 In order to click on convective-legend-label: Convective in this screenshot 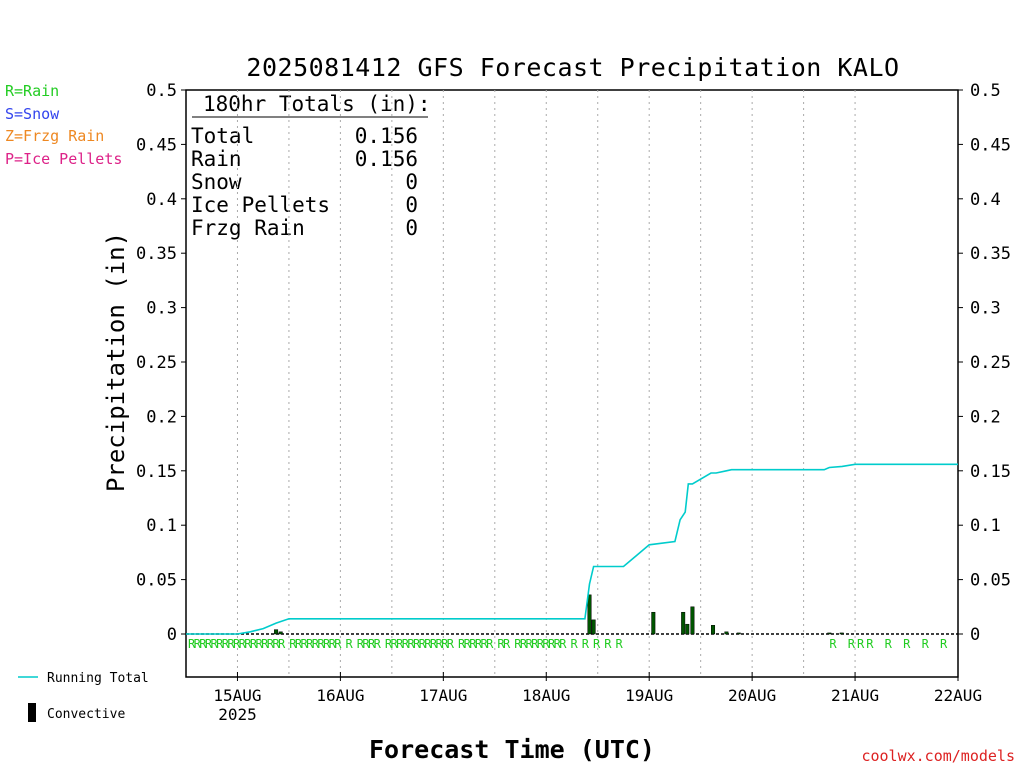, I will do `click(86, 714)`.